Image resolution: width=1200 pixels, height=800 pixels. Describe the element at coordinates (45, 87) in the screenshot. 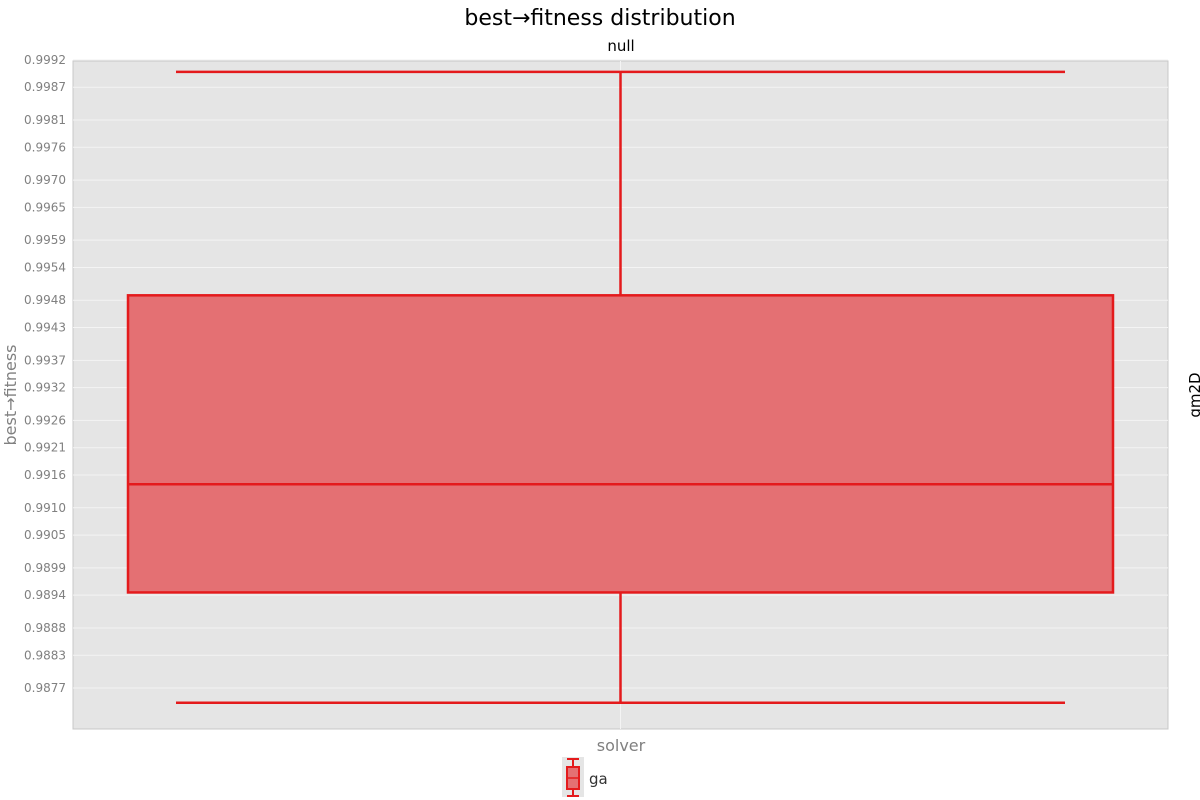

I see `y-tick-label: 0.9987` at that location.